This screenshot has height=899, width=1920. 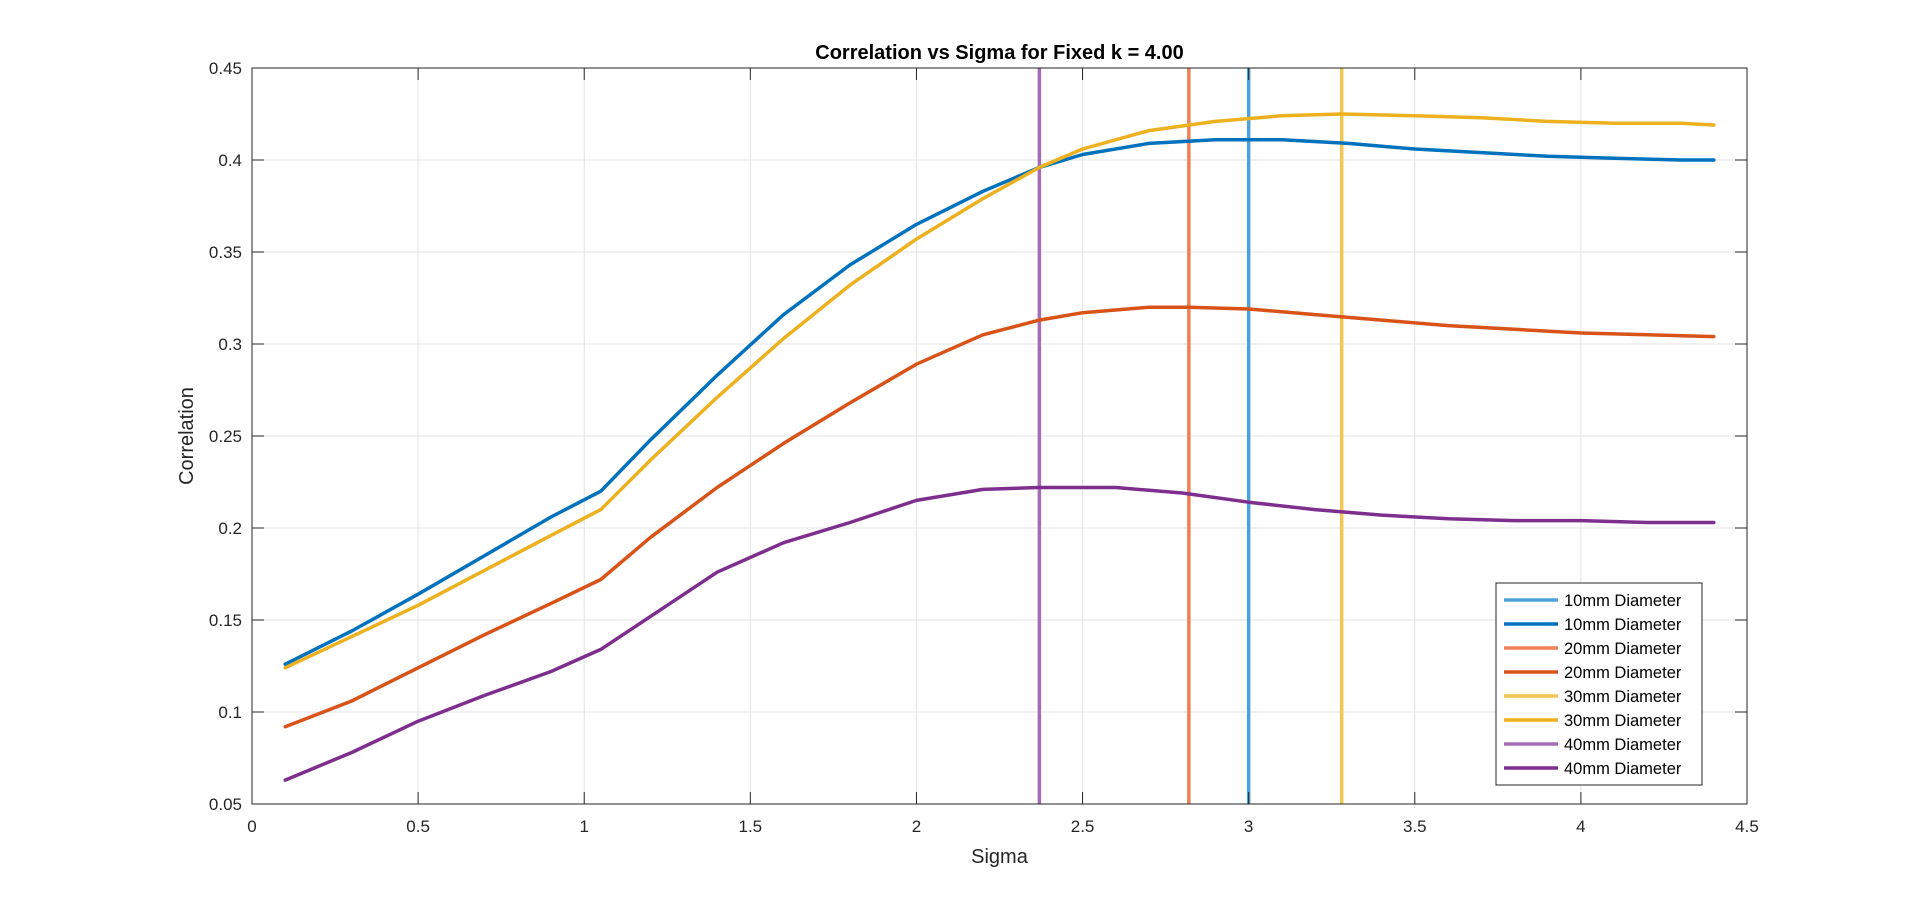 I want to click on y-tick-label: 0.25, so click(x=225, y=436).